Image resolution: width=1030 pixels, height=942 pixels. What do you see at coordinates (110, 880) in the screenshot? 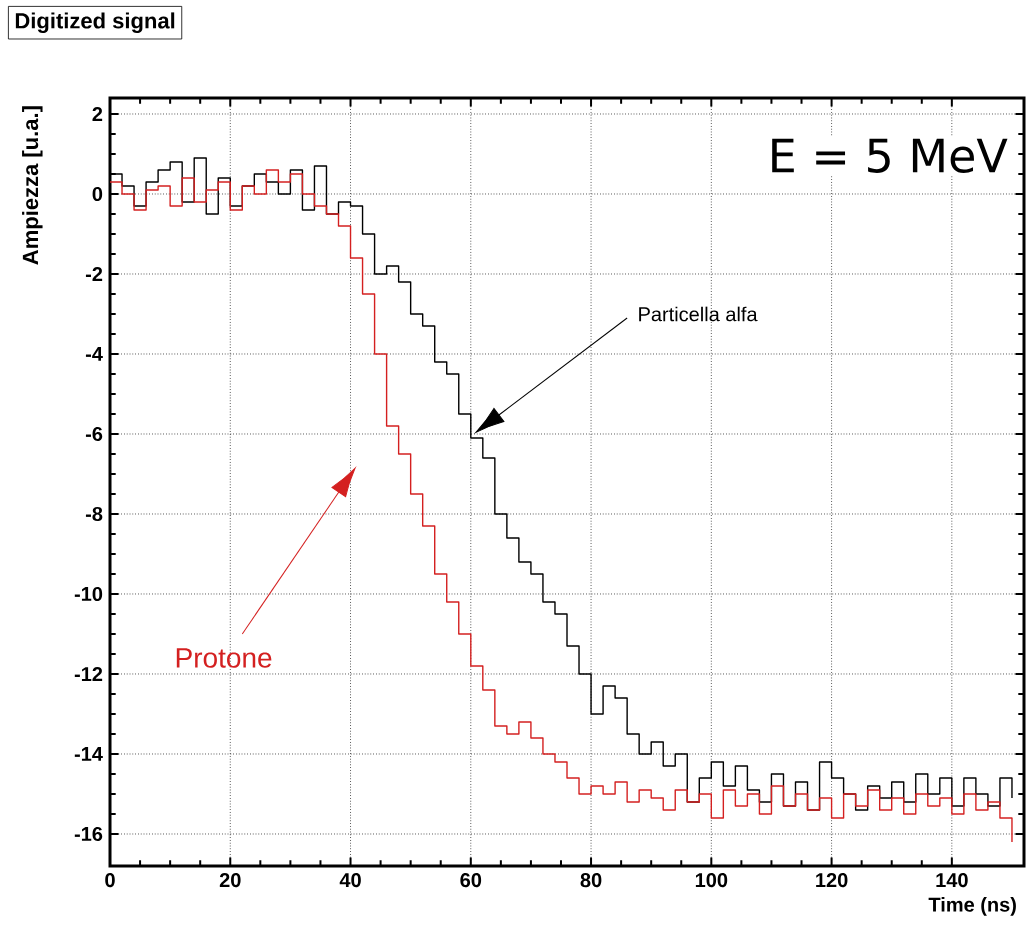
I see `x-tick-label: 0` at bounding box center [110, 880].